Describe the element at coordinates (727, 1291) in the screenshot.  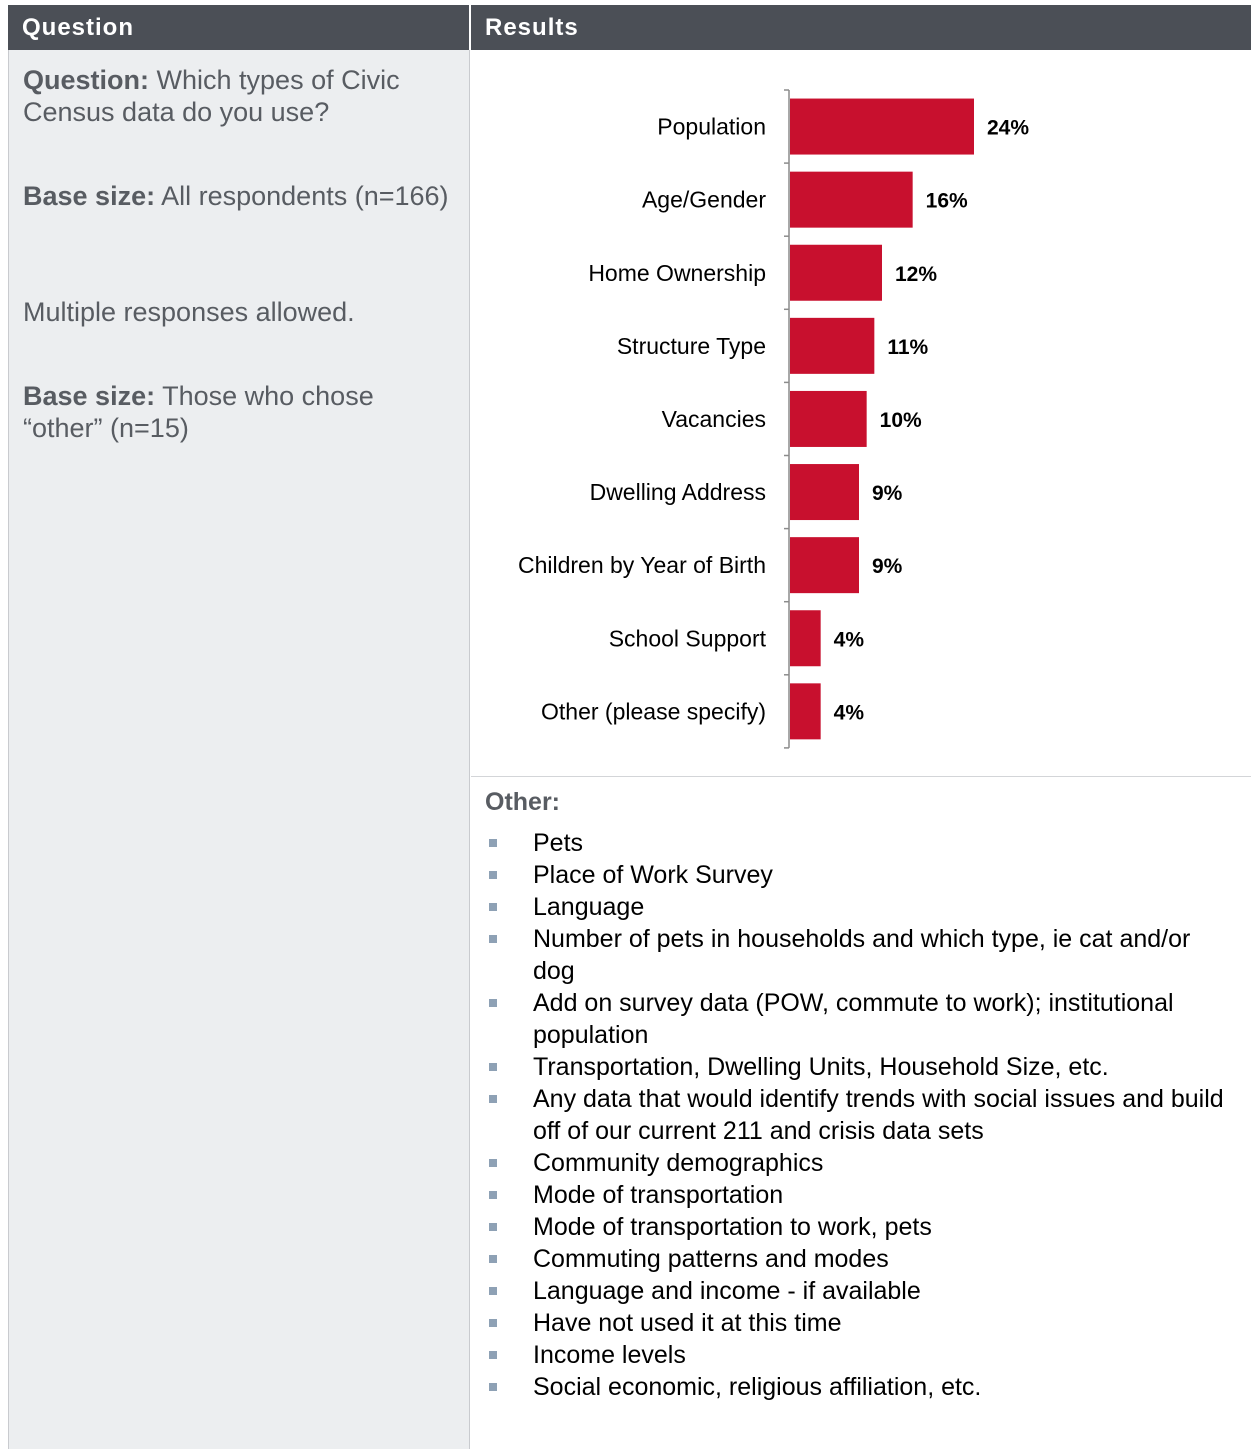
I see `other-list-item-text: Language and income - if available` at that location.